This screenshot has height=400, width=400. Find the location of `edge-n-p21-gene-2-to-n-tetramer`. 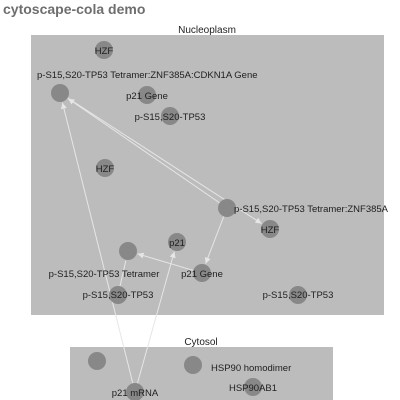

edge-n-p21-gene-2-to-n-tetramer is located at coordinates (165, 261).